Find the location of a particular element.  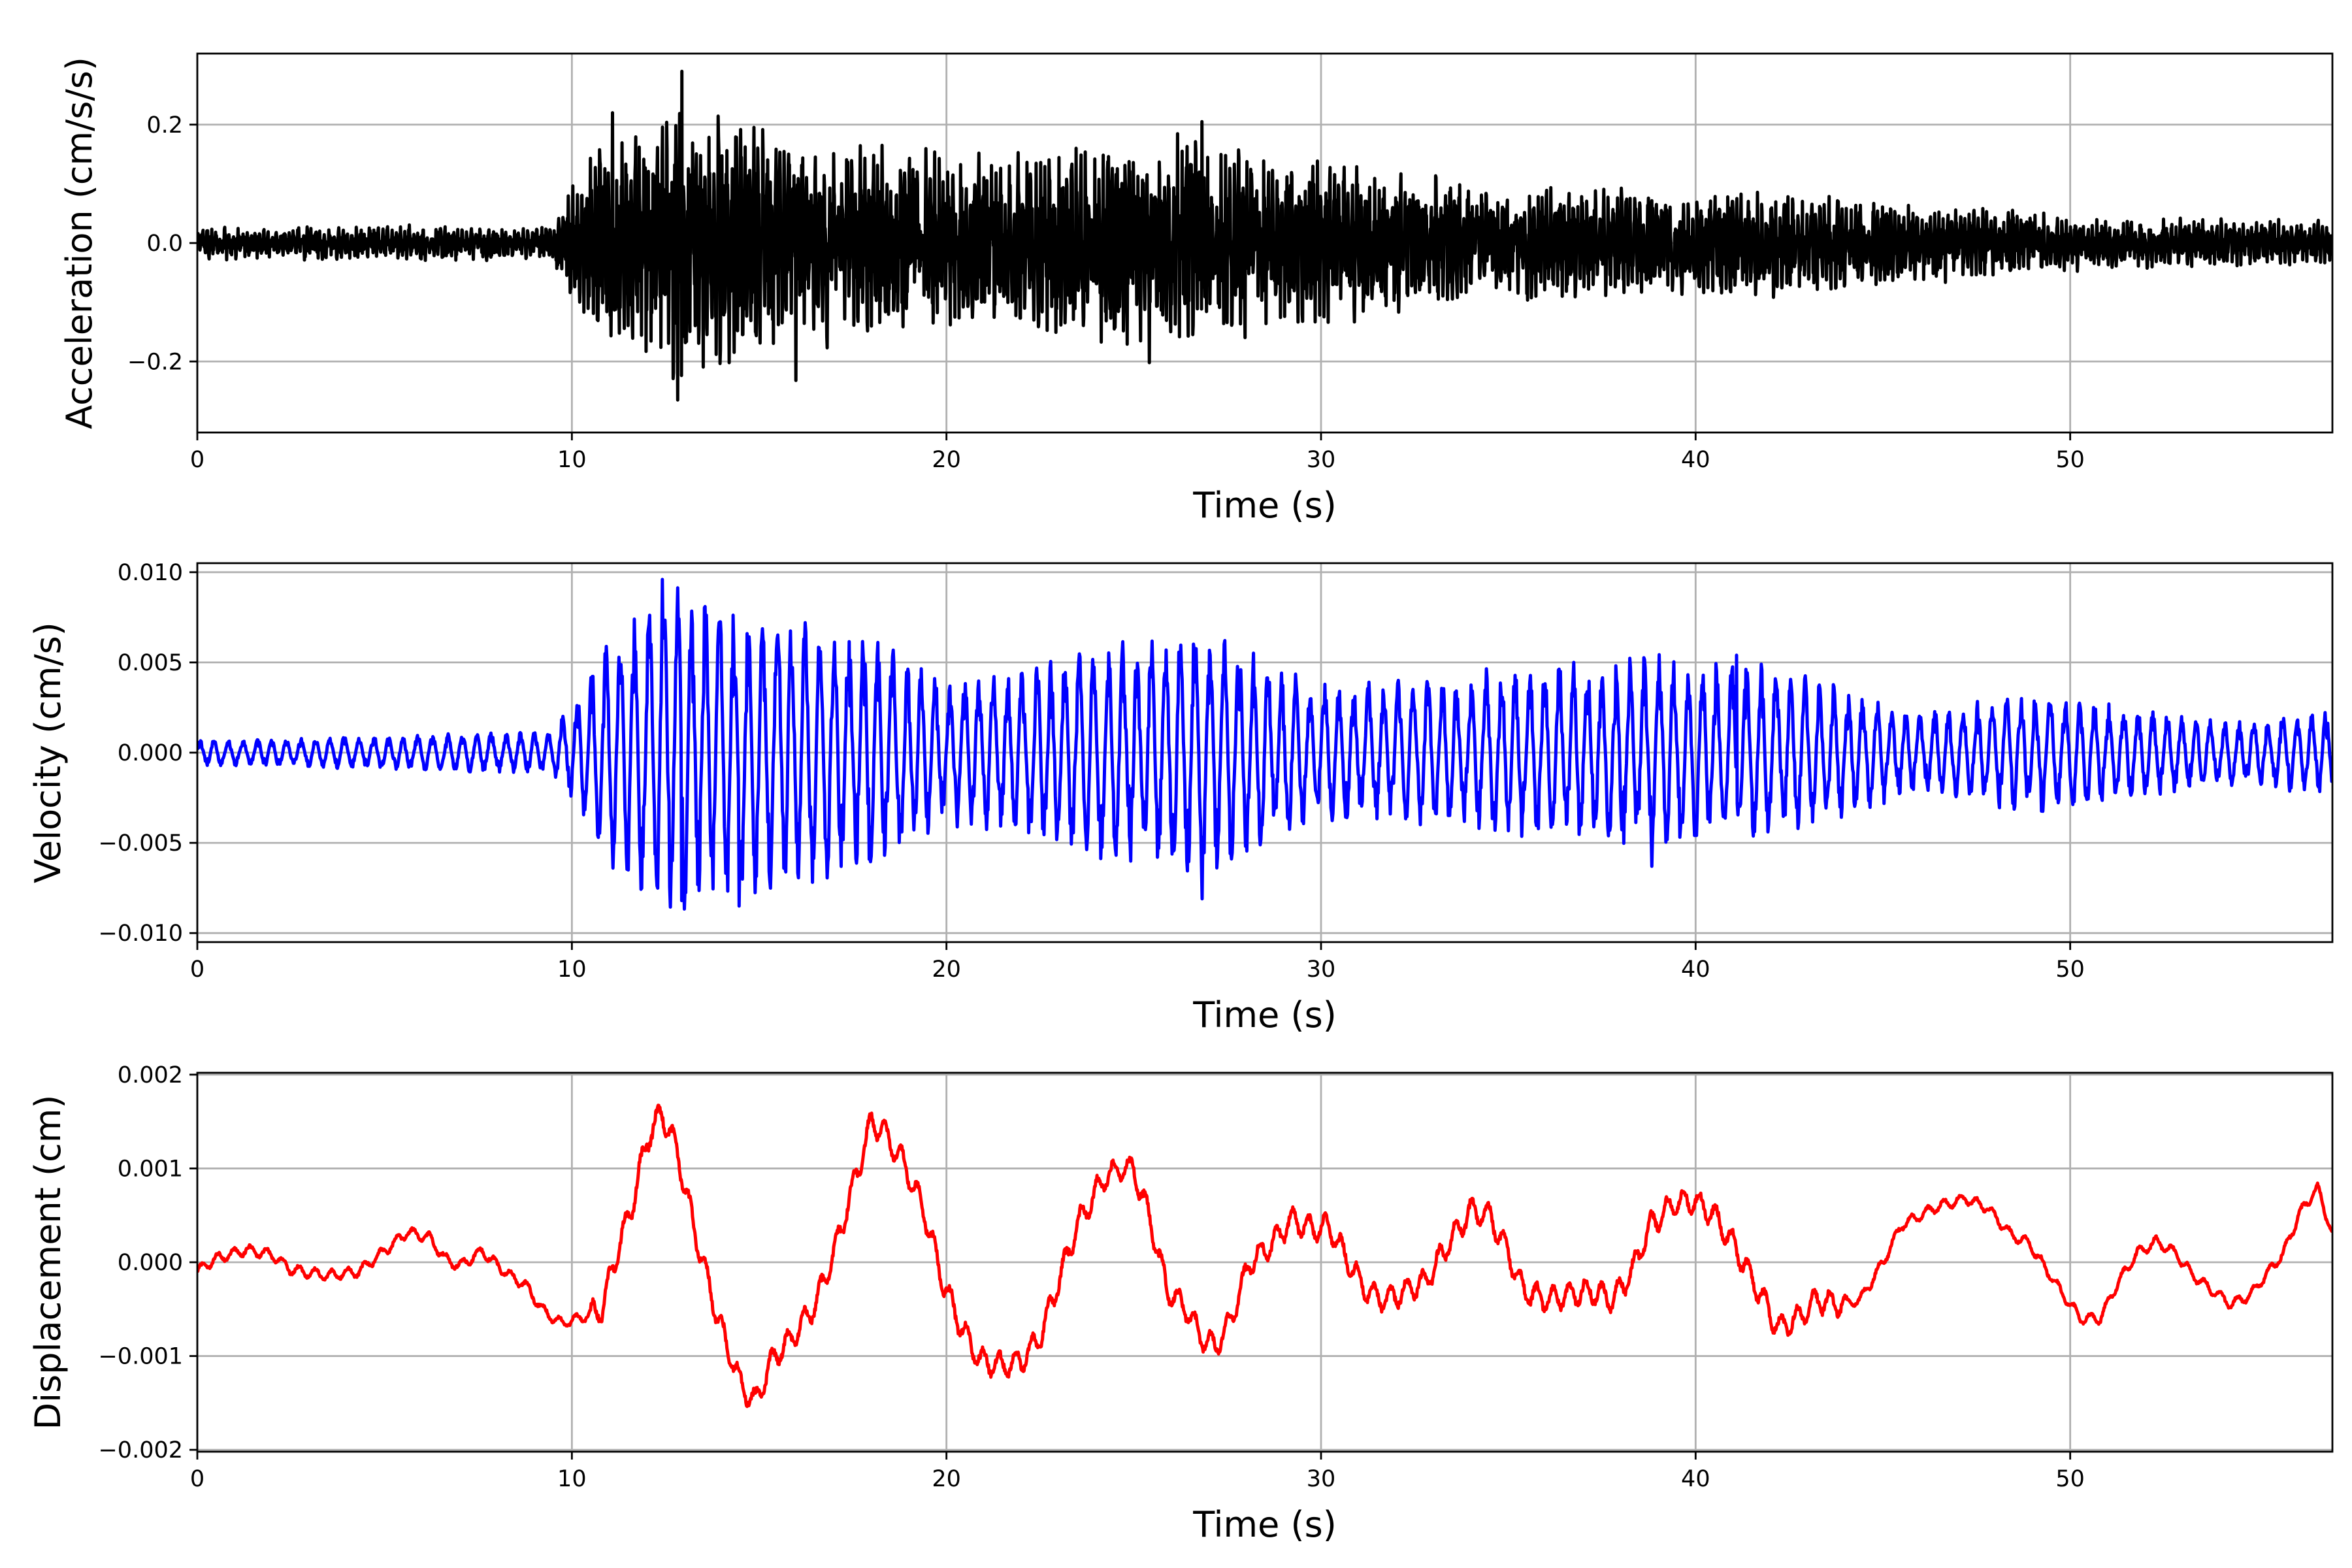

y-axis-label: Displacement (cm) is located at coordinates (48, 1262).